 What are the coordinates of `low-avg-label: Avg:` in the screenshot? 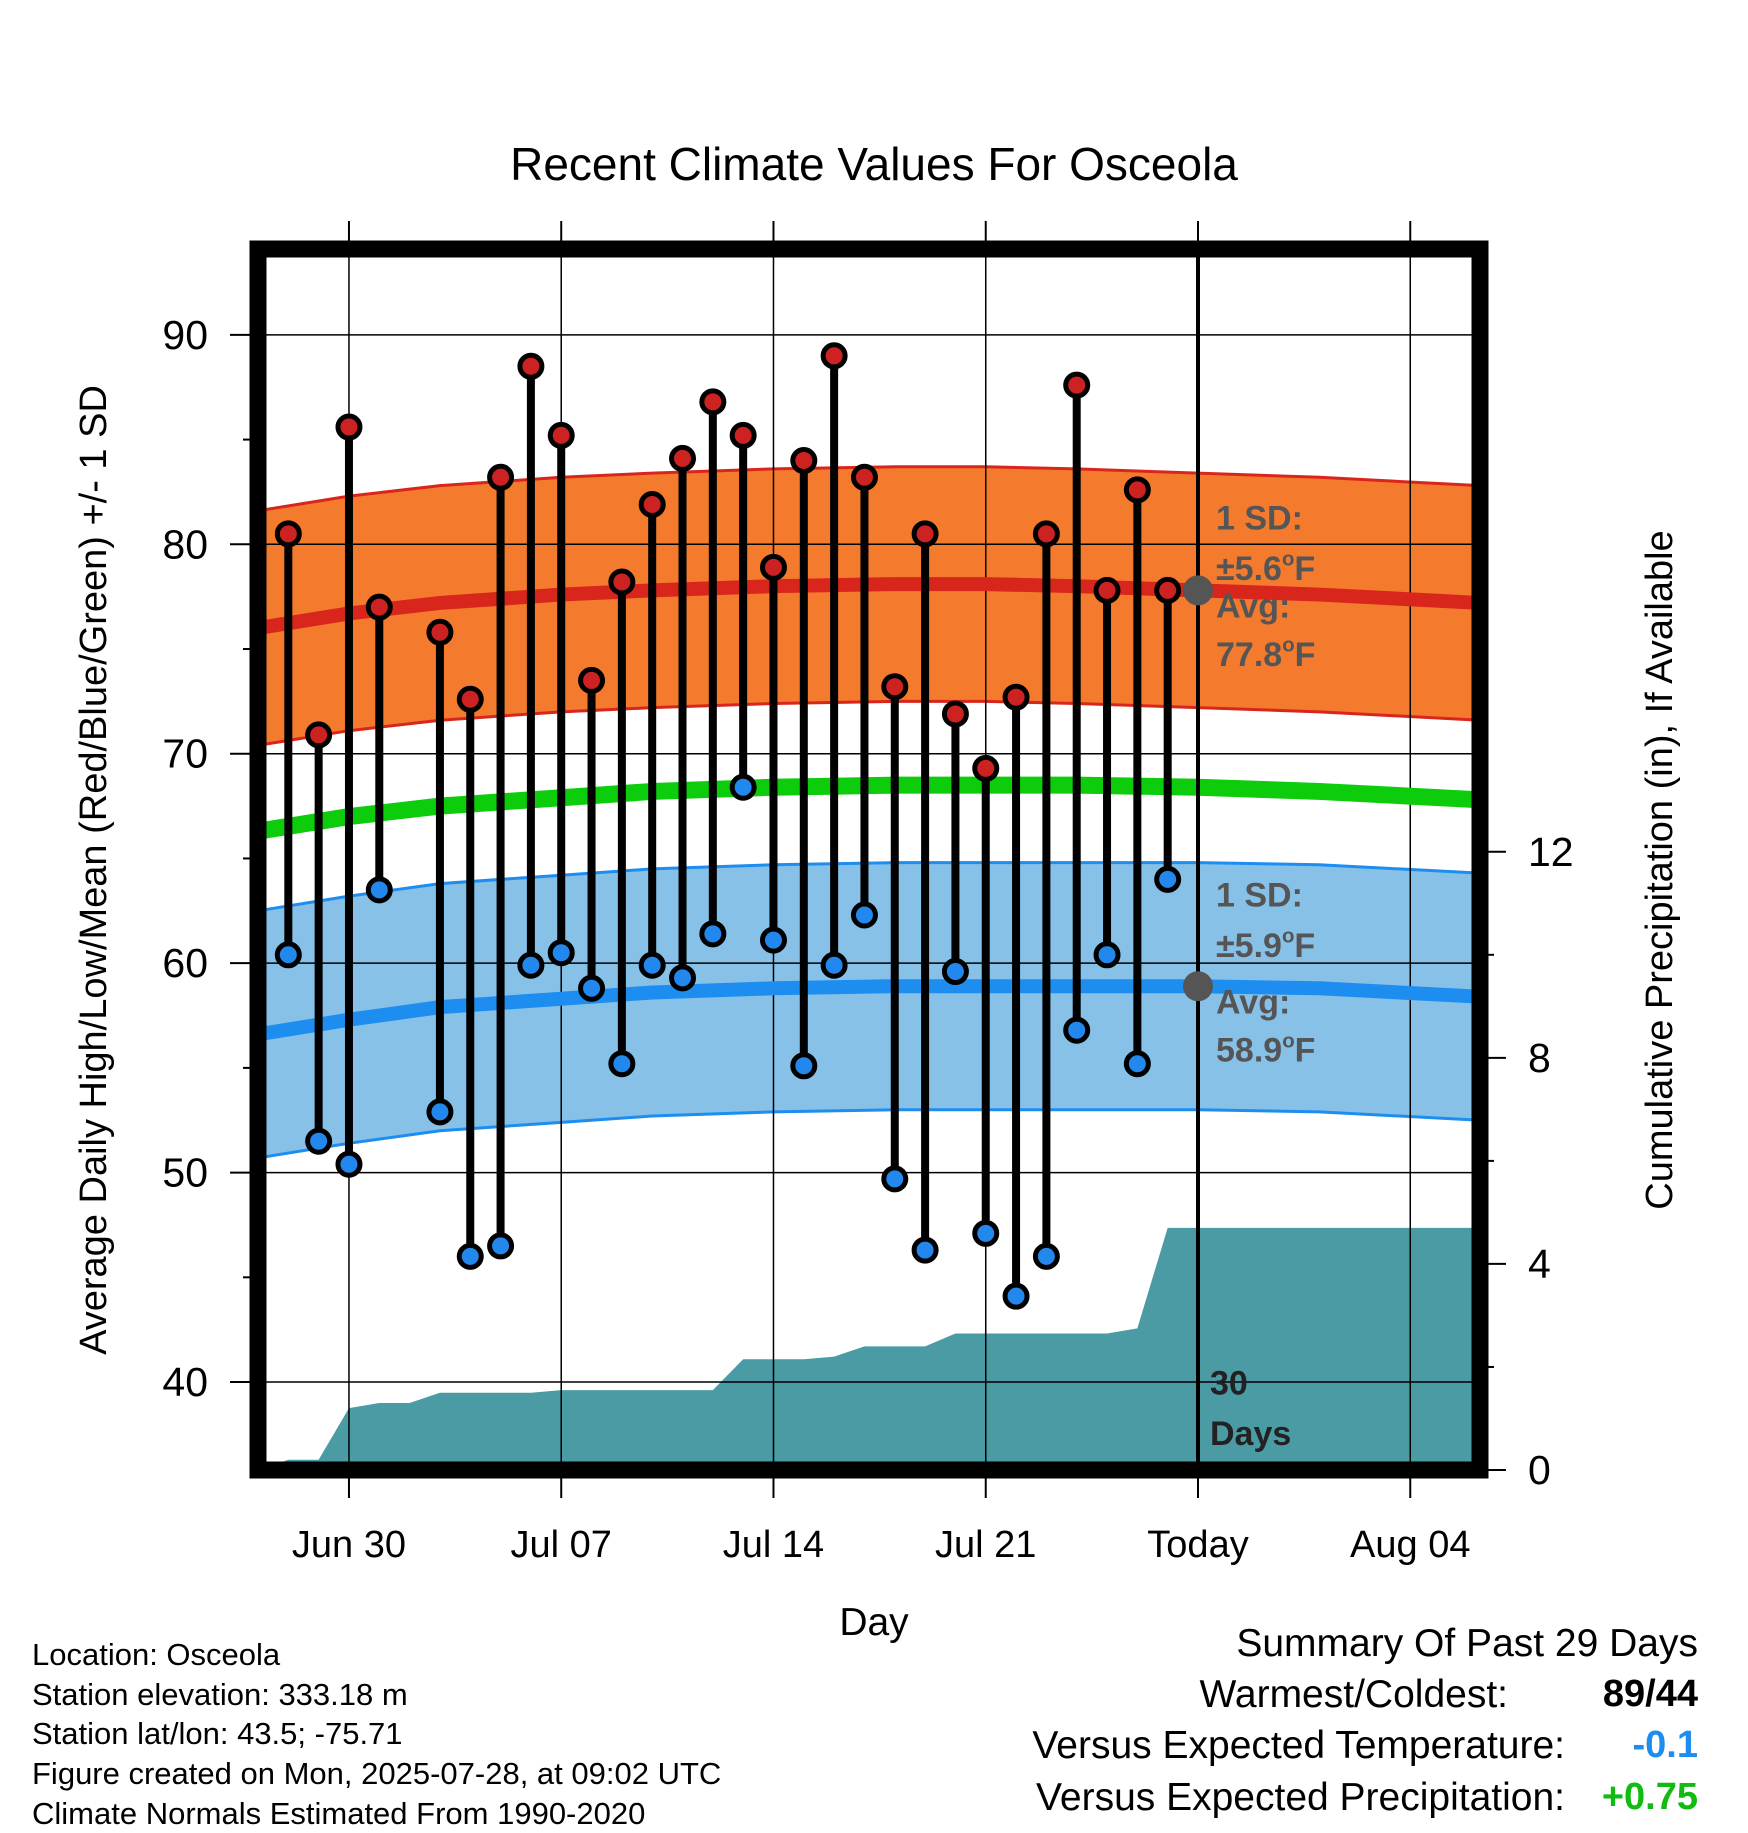 It's located at (1253, 1002).